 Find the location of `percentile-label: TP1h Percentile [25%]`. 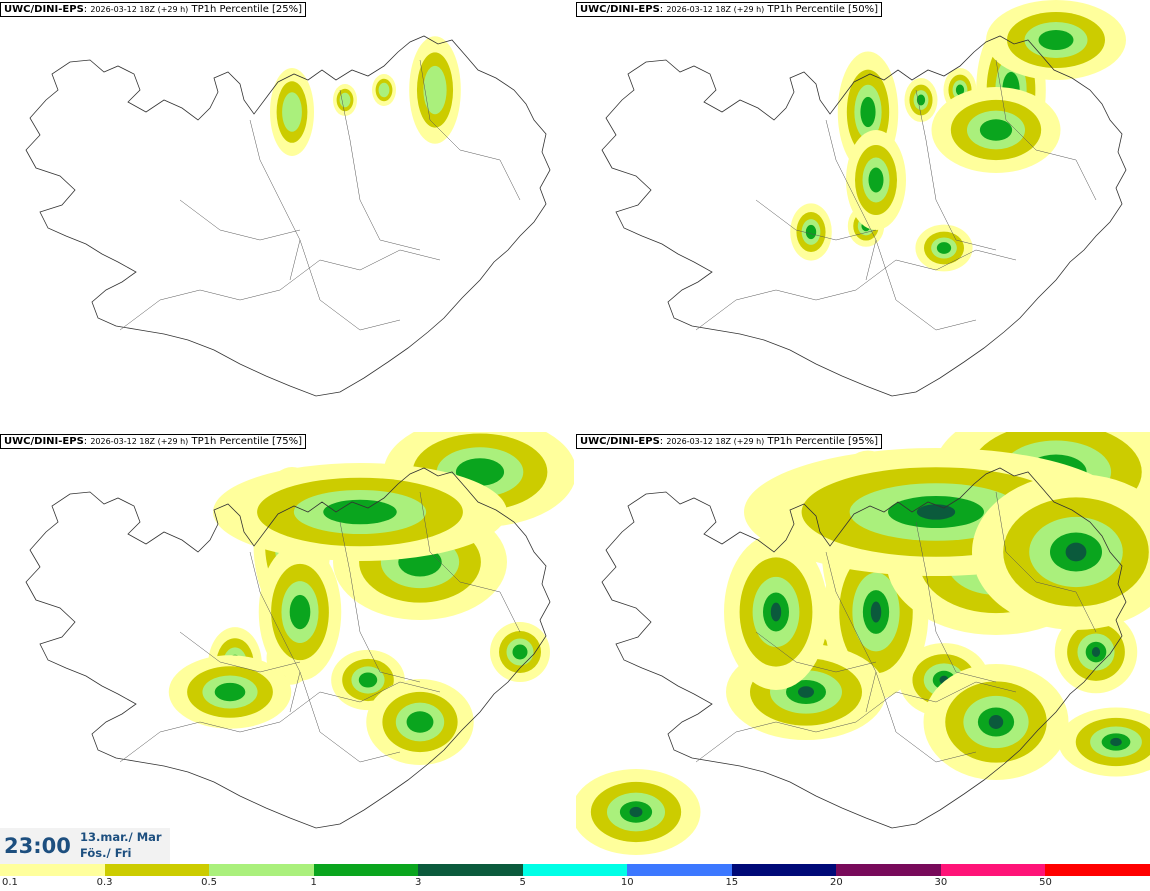

percentile-label: TP1h Percentile [25%] is located at coordinates (247, 9).